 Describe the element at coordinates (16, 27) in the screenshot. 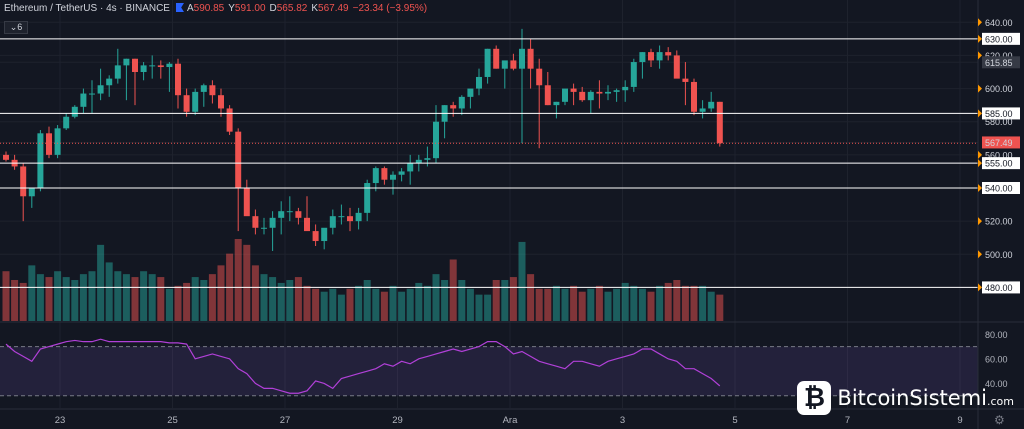

I see `indicators-toggle-button: ⌄6` at that location.